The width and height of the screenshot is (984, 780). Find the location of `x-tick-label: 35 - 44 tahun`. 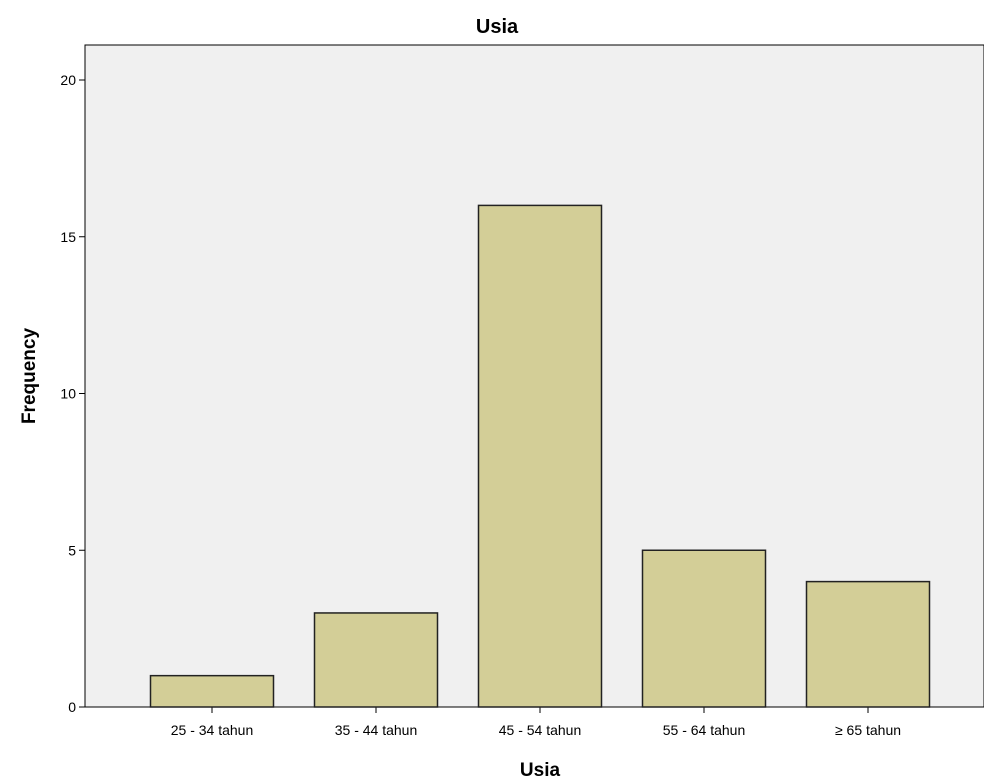

x-tick-label: 35 - 44 tahun is located at coordinates (376, 730).